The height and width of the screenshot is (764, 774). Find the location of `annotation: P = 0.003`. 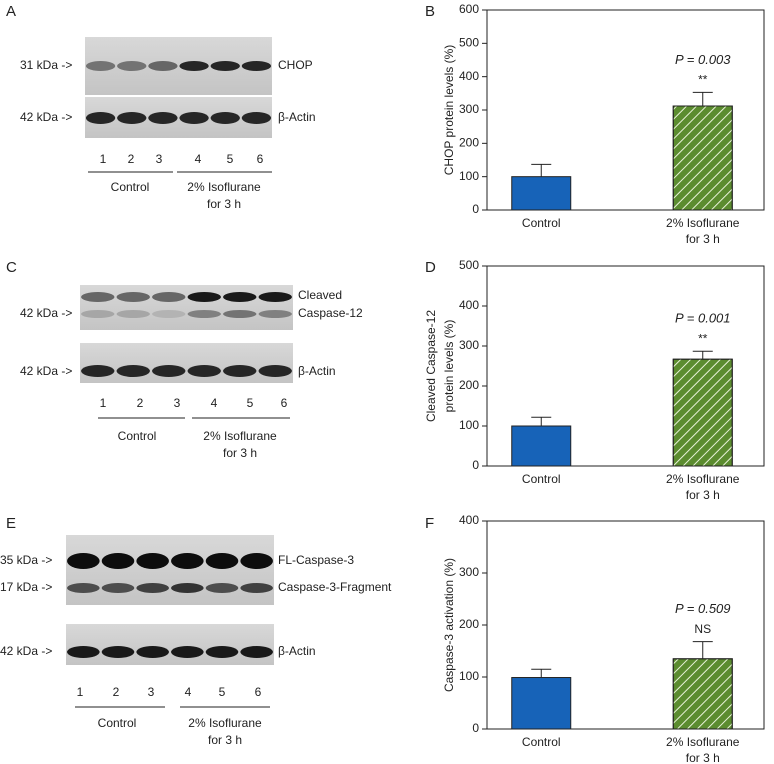

annotation: P = 0.003 is located at coordinates (703, 59).